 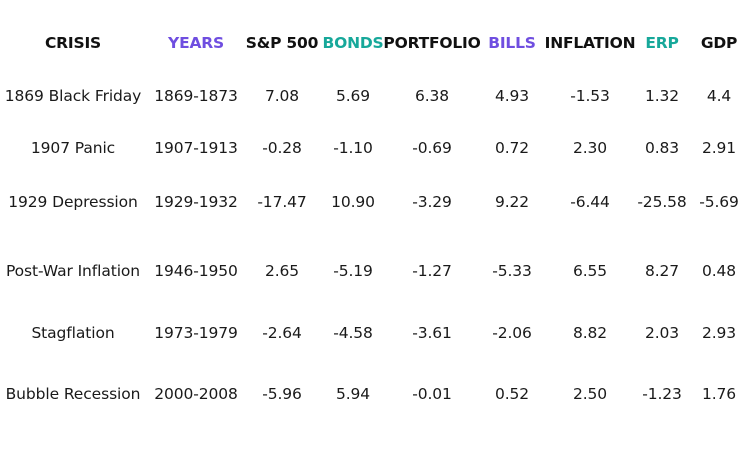 What do you see at coordinates (353, 96) in the screenshot?
I see `table-cell-bonds: 5.69` at bounding box center [353, 96].